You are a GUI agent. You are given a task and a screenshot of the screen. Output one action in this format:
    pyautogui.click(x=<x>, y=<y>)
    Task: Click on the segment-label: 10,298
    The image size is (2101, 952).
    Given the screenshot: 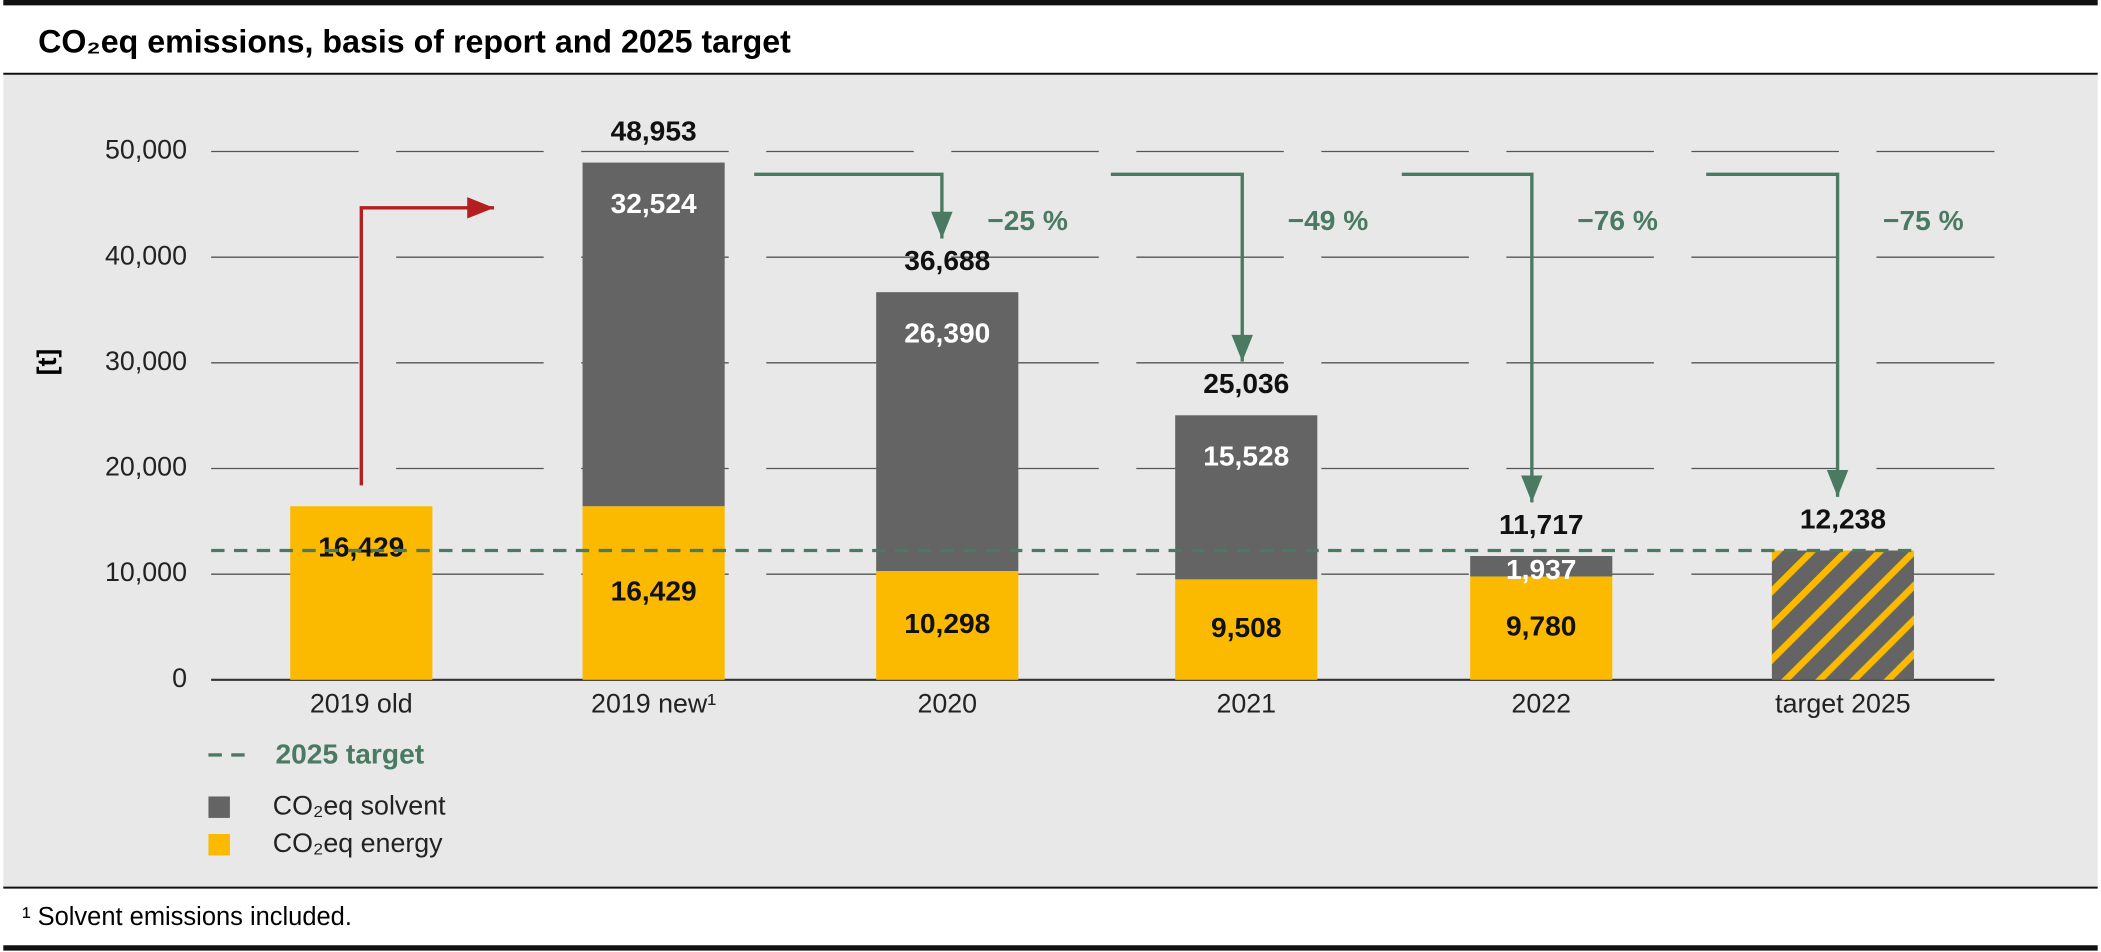 What is the action you would take?
    pyautogui.click(x=947, y=623)
    